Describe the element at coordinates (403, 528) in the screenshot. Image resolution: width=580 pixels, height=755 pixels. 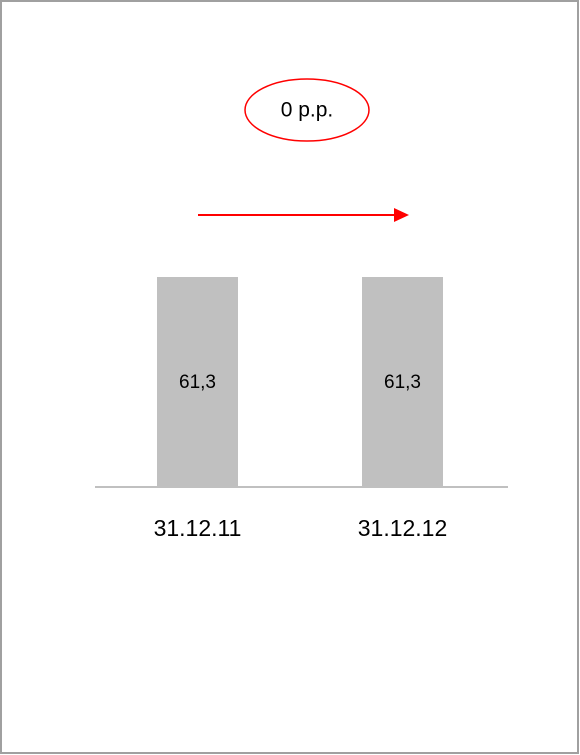
I see `x-tick-label: 31.12.12` at that location.